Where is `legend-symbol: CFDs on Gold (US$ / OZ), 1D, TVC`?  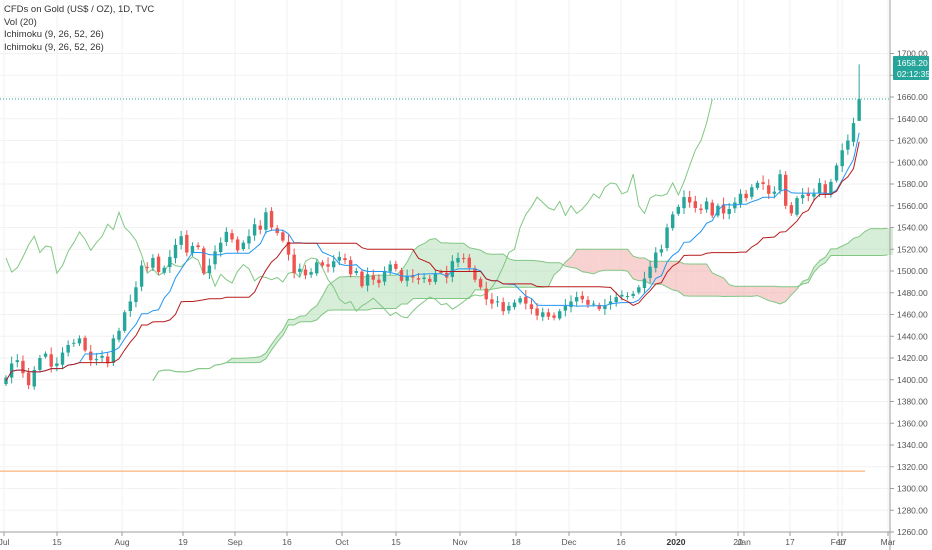 legend-symbol: CFDs on Gold (US$ / OZ), 1D, TVC is located at coordinates (79, 9).